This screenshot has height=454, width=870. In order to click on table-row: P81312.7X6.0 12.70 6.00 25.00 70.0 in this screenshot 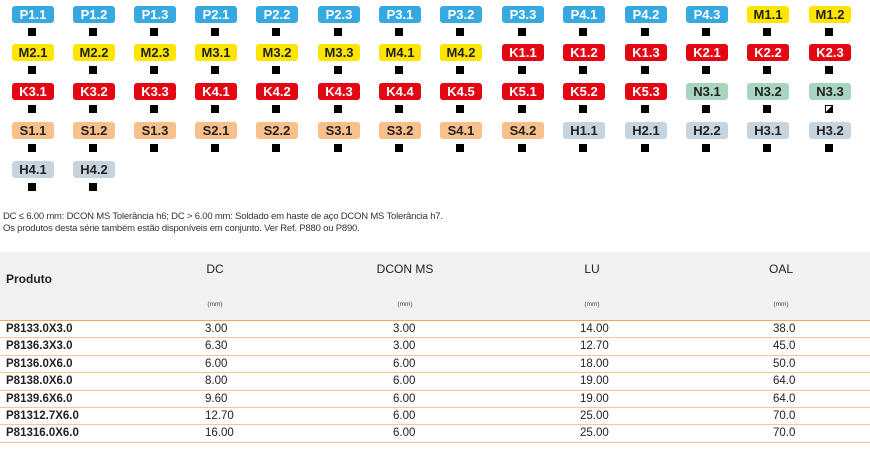, I will do `click(435, 417)`.